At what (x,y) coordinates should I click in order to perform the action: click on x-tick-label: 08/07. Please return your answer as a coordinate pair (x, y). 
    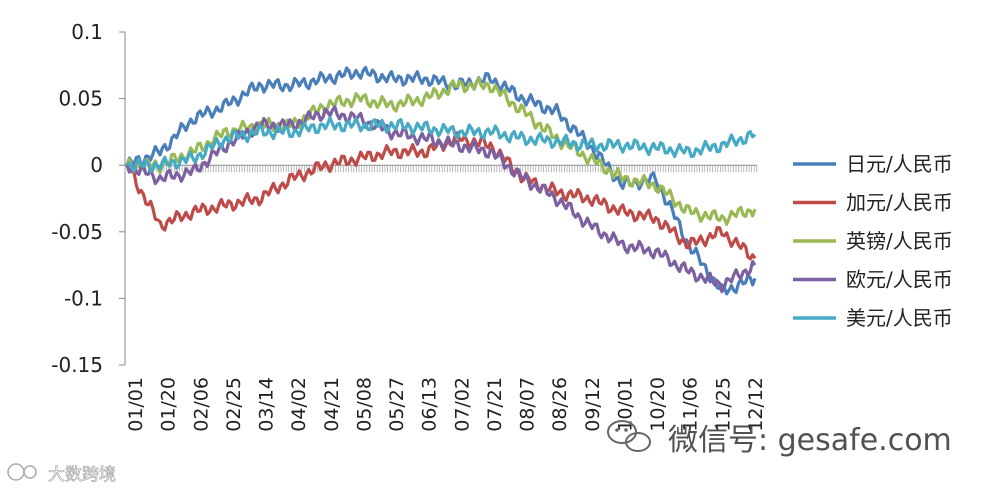
    Looking at the image, I should click on (528, 404).